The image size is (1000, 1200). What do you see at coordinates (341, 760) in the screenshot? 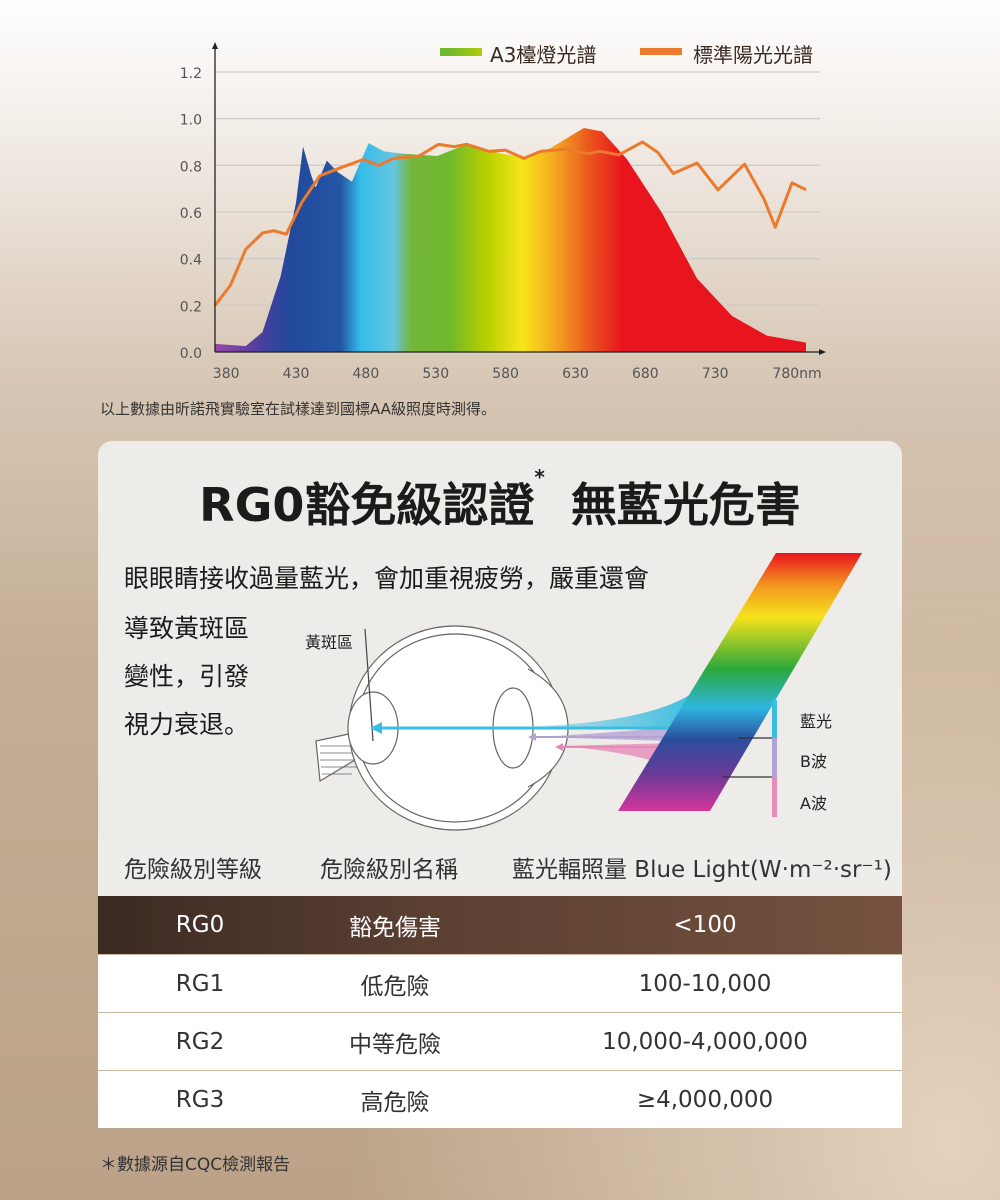
I see `nerve-lines` at bounding box center [341, 760].